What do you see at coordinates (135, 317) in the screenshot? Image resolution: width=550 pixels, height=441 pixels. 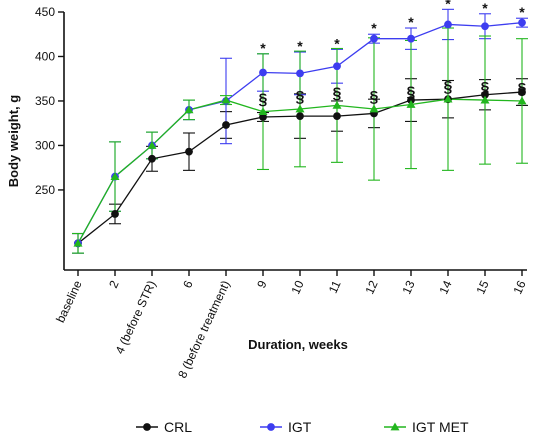 I see `x-tick-label: 4 (before STR)` at bounding box center [135, 317].